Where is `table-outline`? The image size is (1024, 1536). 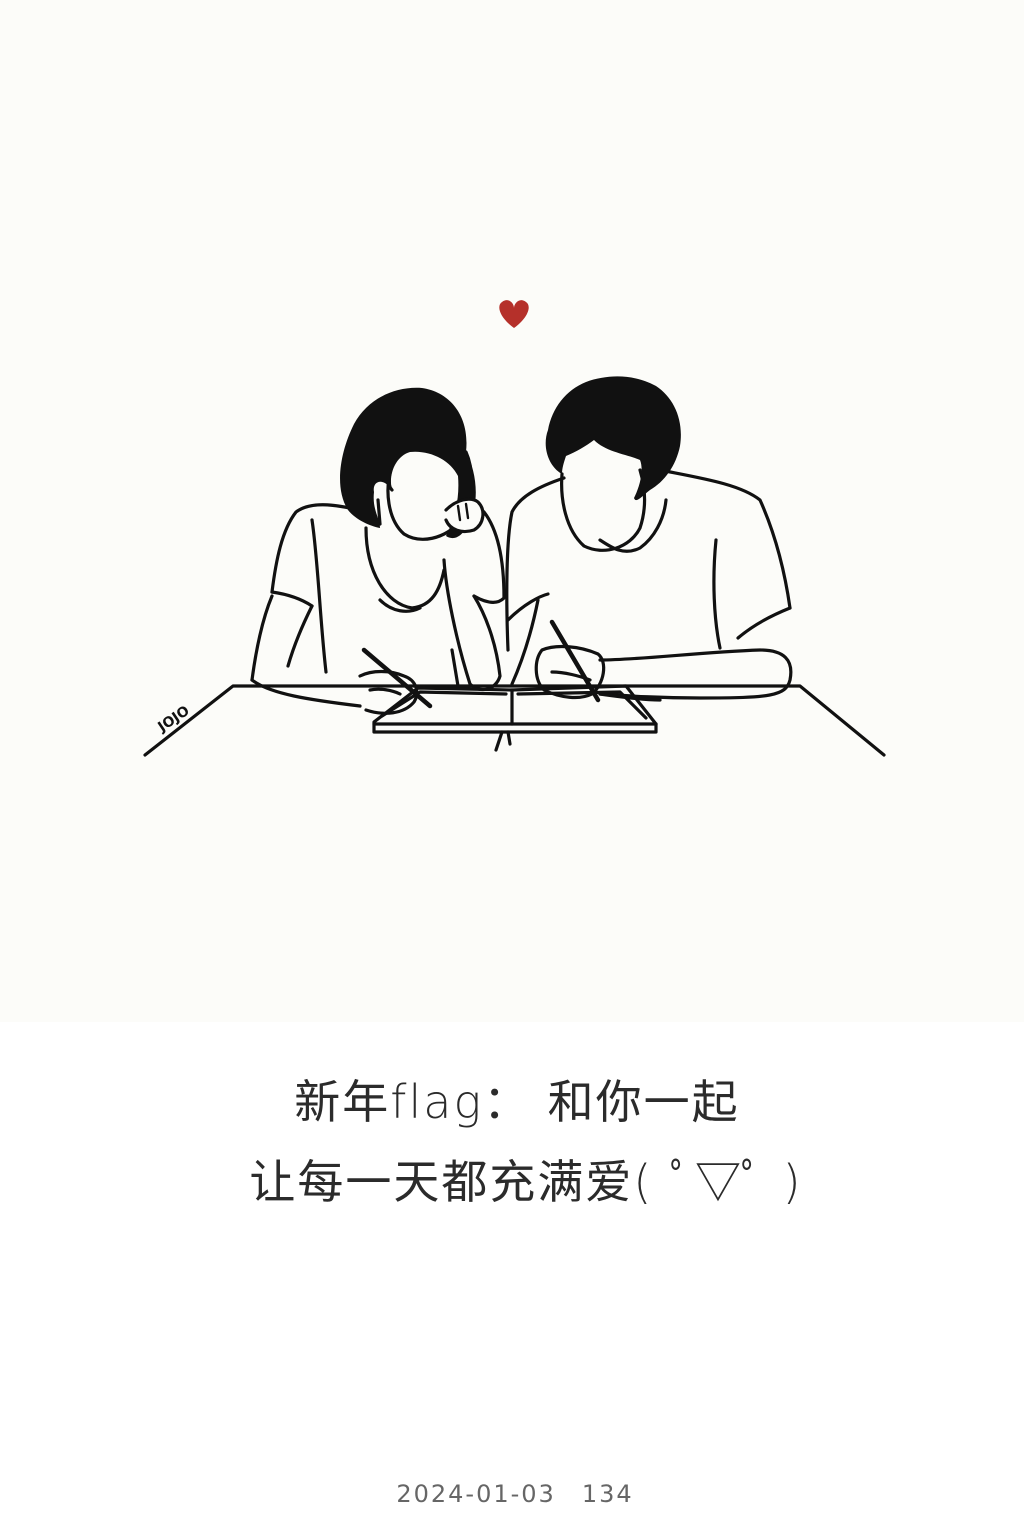
table-outline is located at coordinates (514, 720).